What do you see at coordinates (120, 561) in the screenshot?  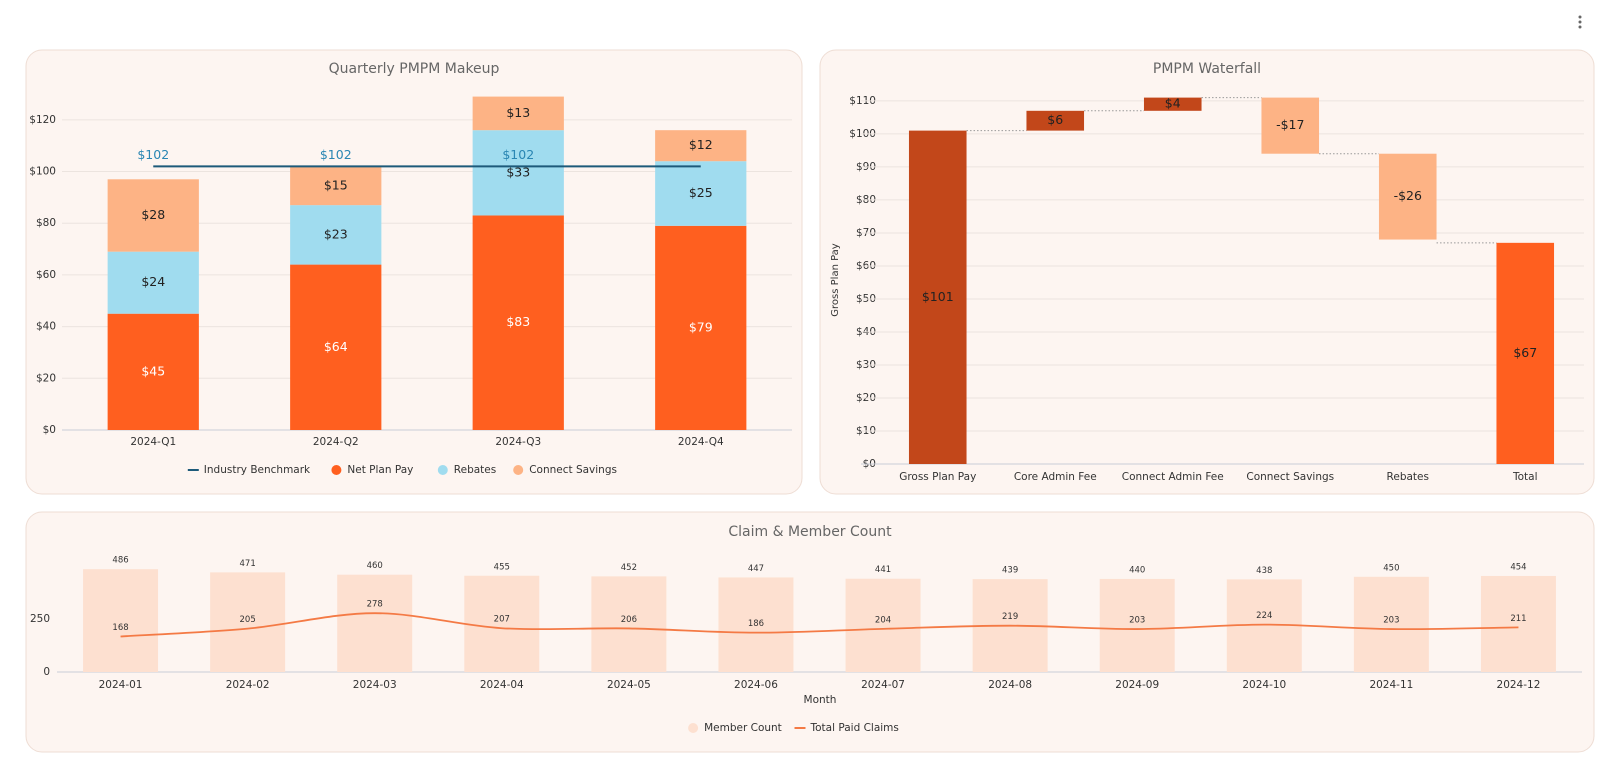 I see `data-label: 486` at bounding box center [120, 561].